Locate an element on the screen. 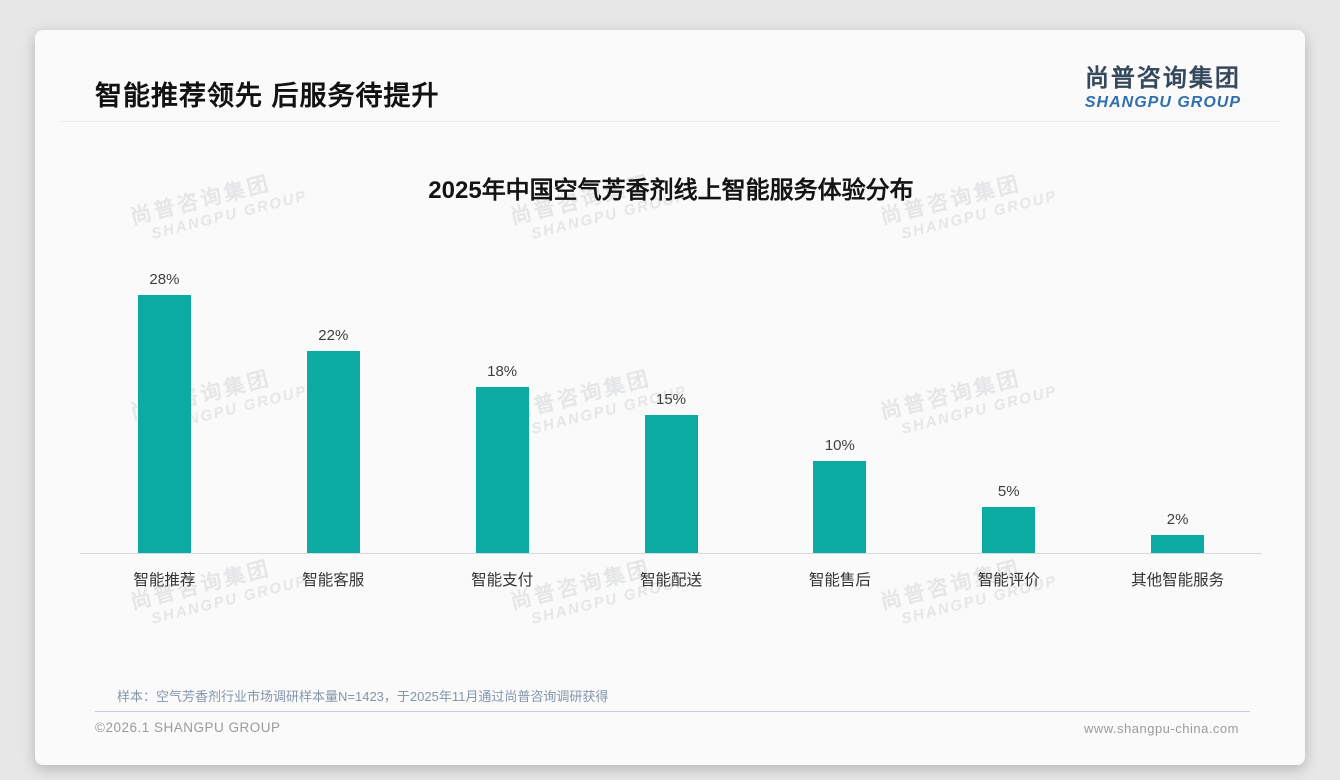 This screenshot has width=1340, height=780. bar-slot: 22% is located at coordinates (333, 401).